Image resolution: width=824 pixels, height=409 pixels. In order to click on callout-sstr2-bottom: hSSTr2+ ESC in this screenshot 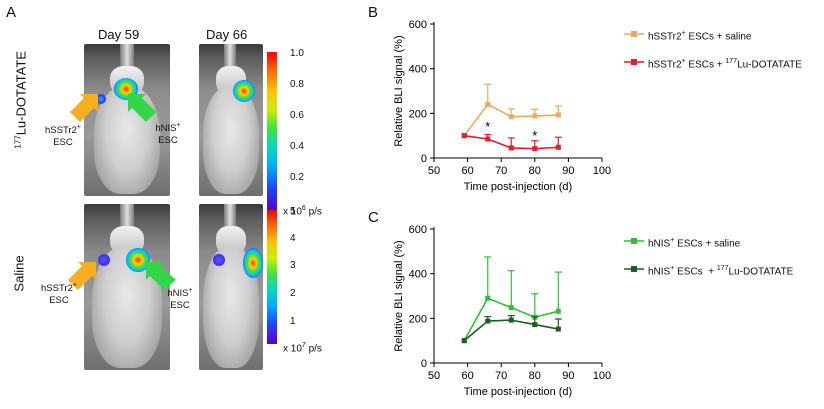, I will do `click(59, 293)`.